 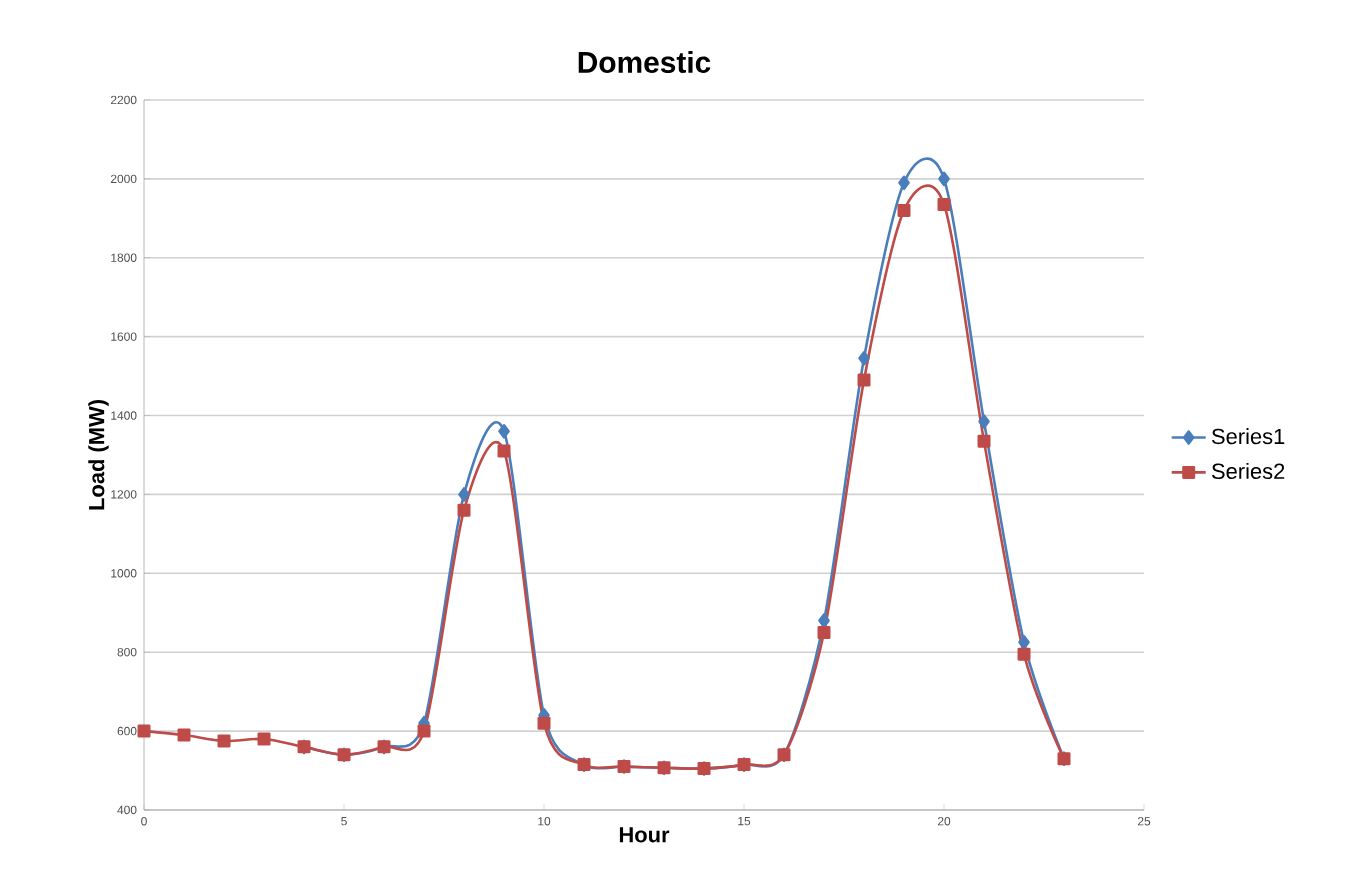 I want to click on legend-label: Series1, so click(x=1248, y=436).